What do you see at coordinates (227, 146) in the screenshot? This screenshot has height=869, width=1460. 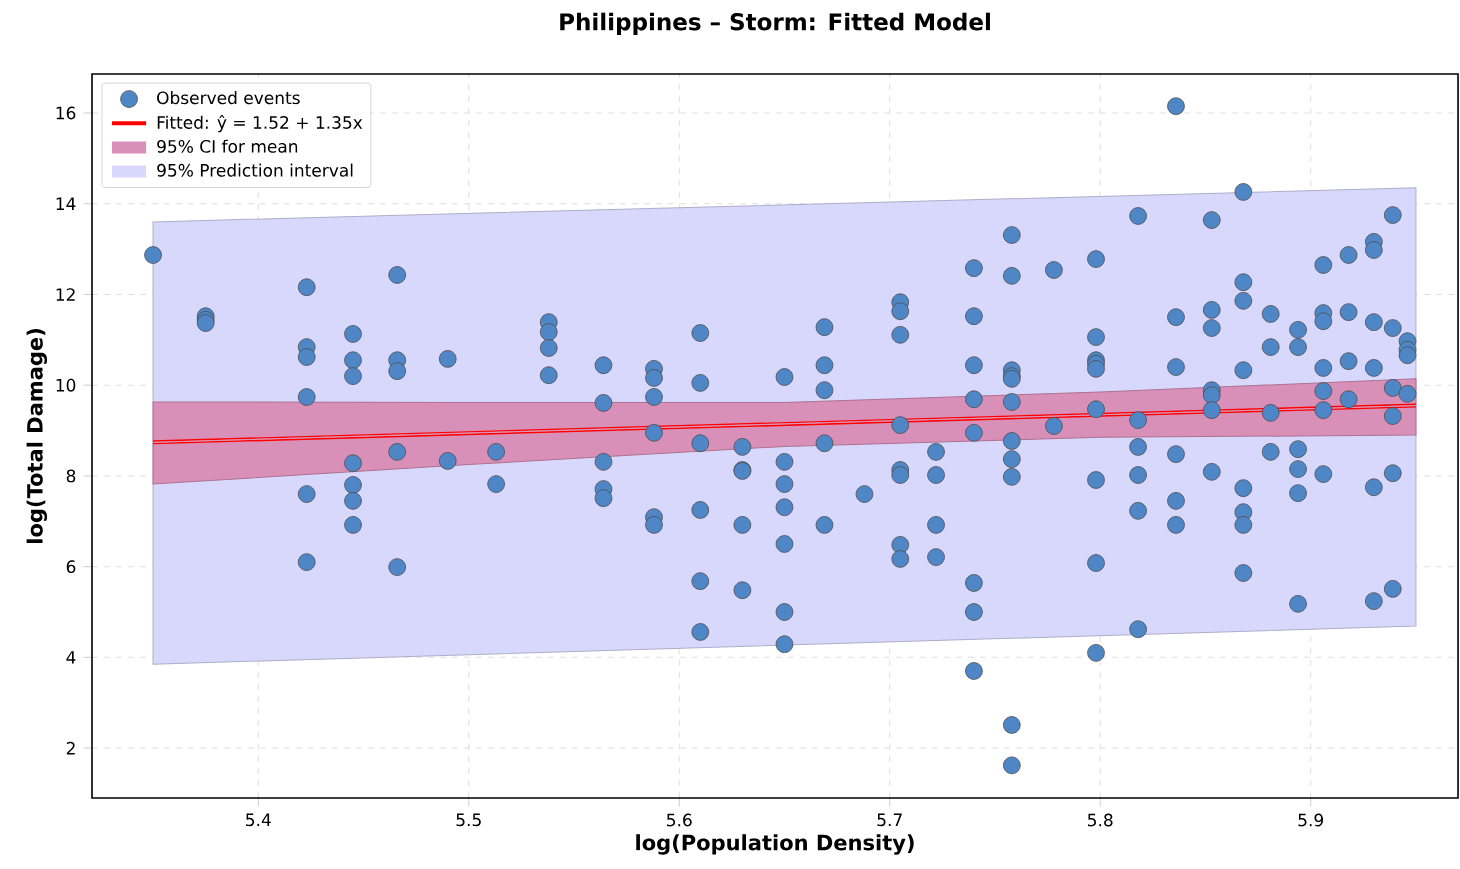 I see `legend-label: 95% CI for mean` at bounding box center [227, 146].